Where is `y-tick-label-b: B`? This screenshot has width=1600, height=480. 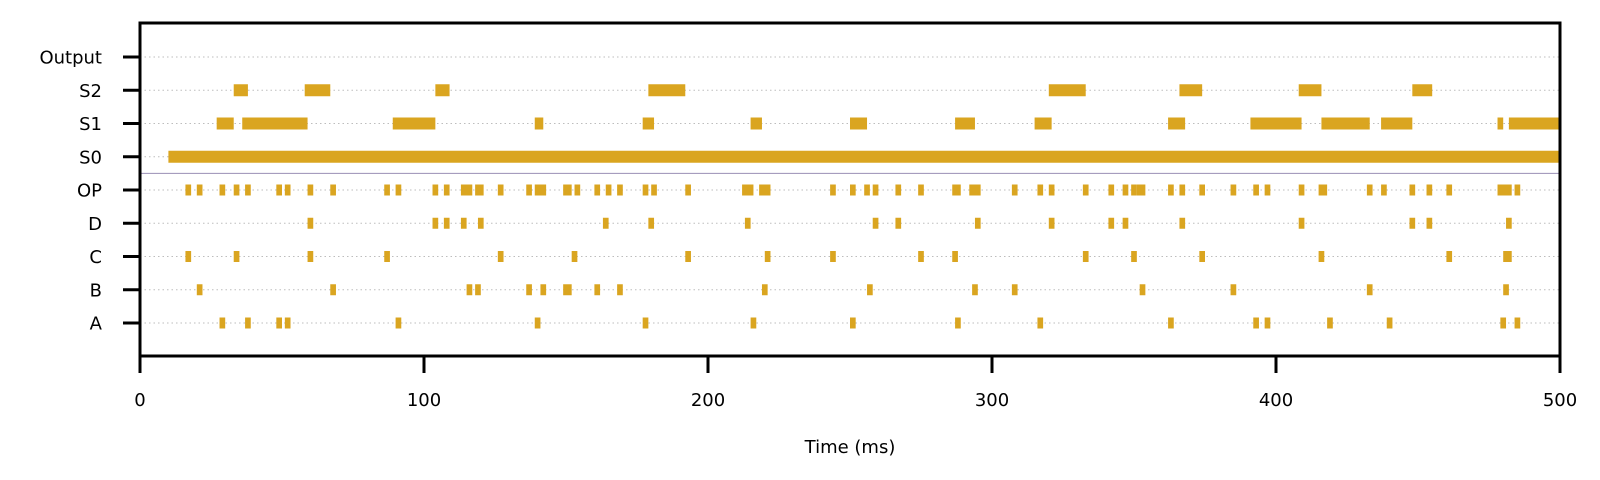 y-tick-label-b: B is located at coordinates (96, 290).